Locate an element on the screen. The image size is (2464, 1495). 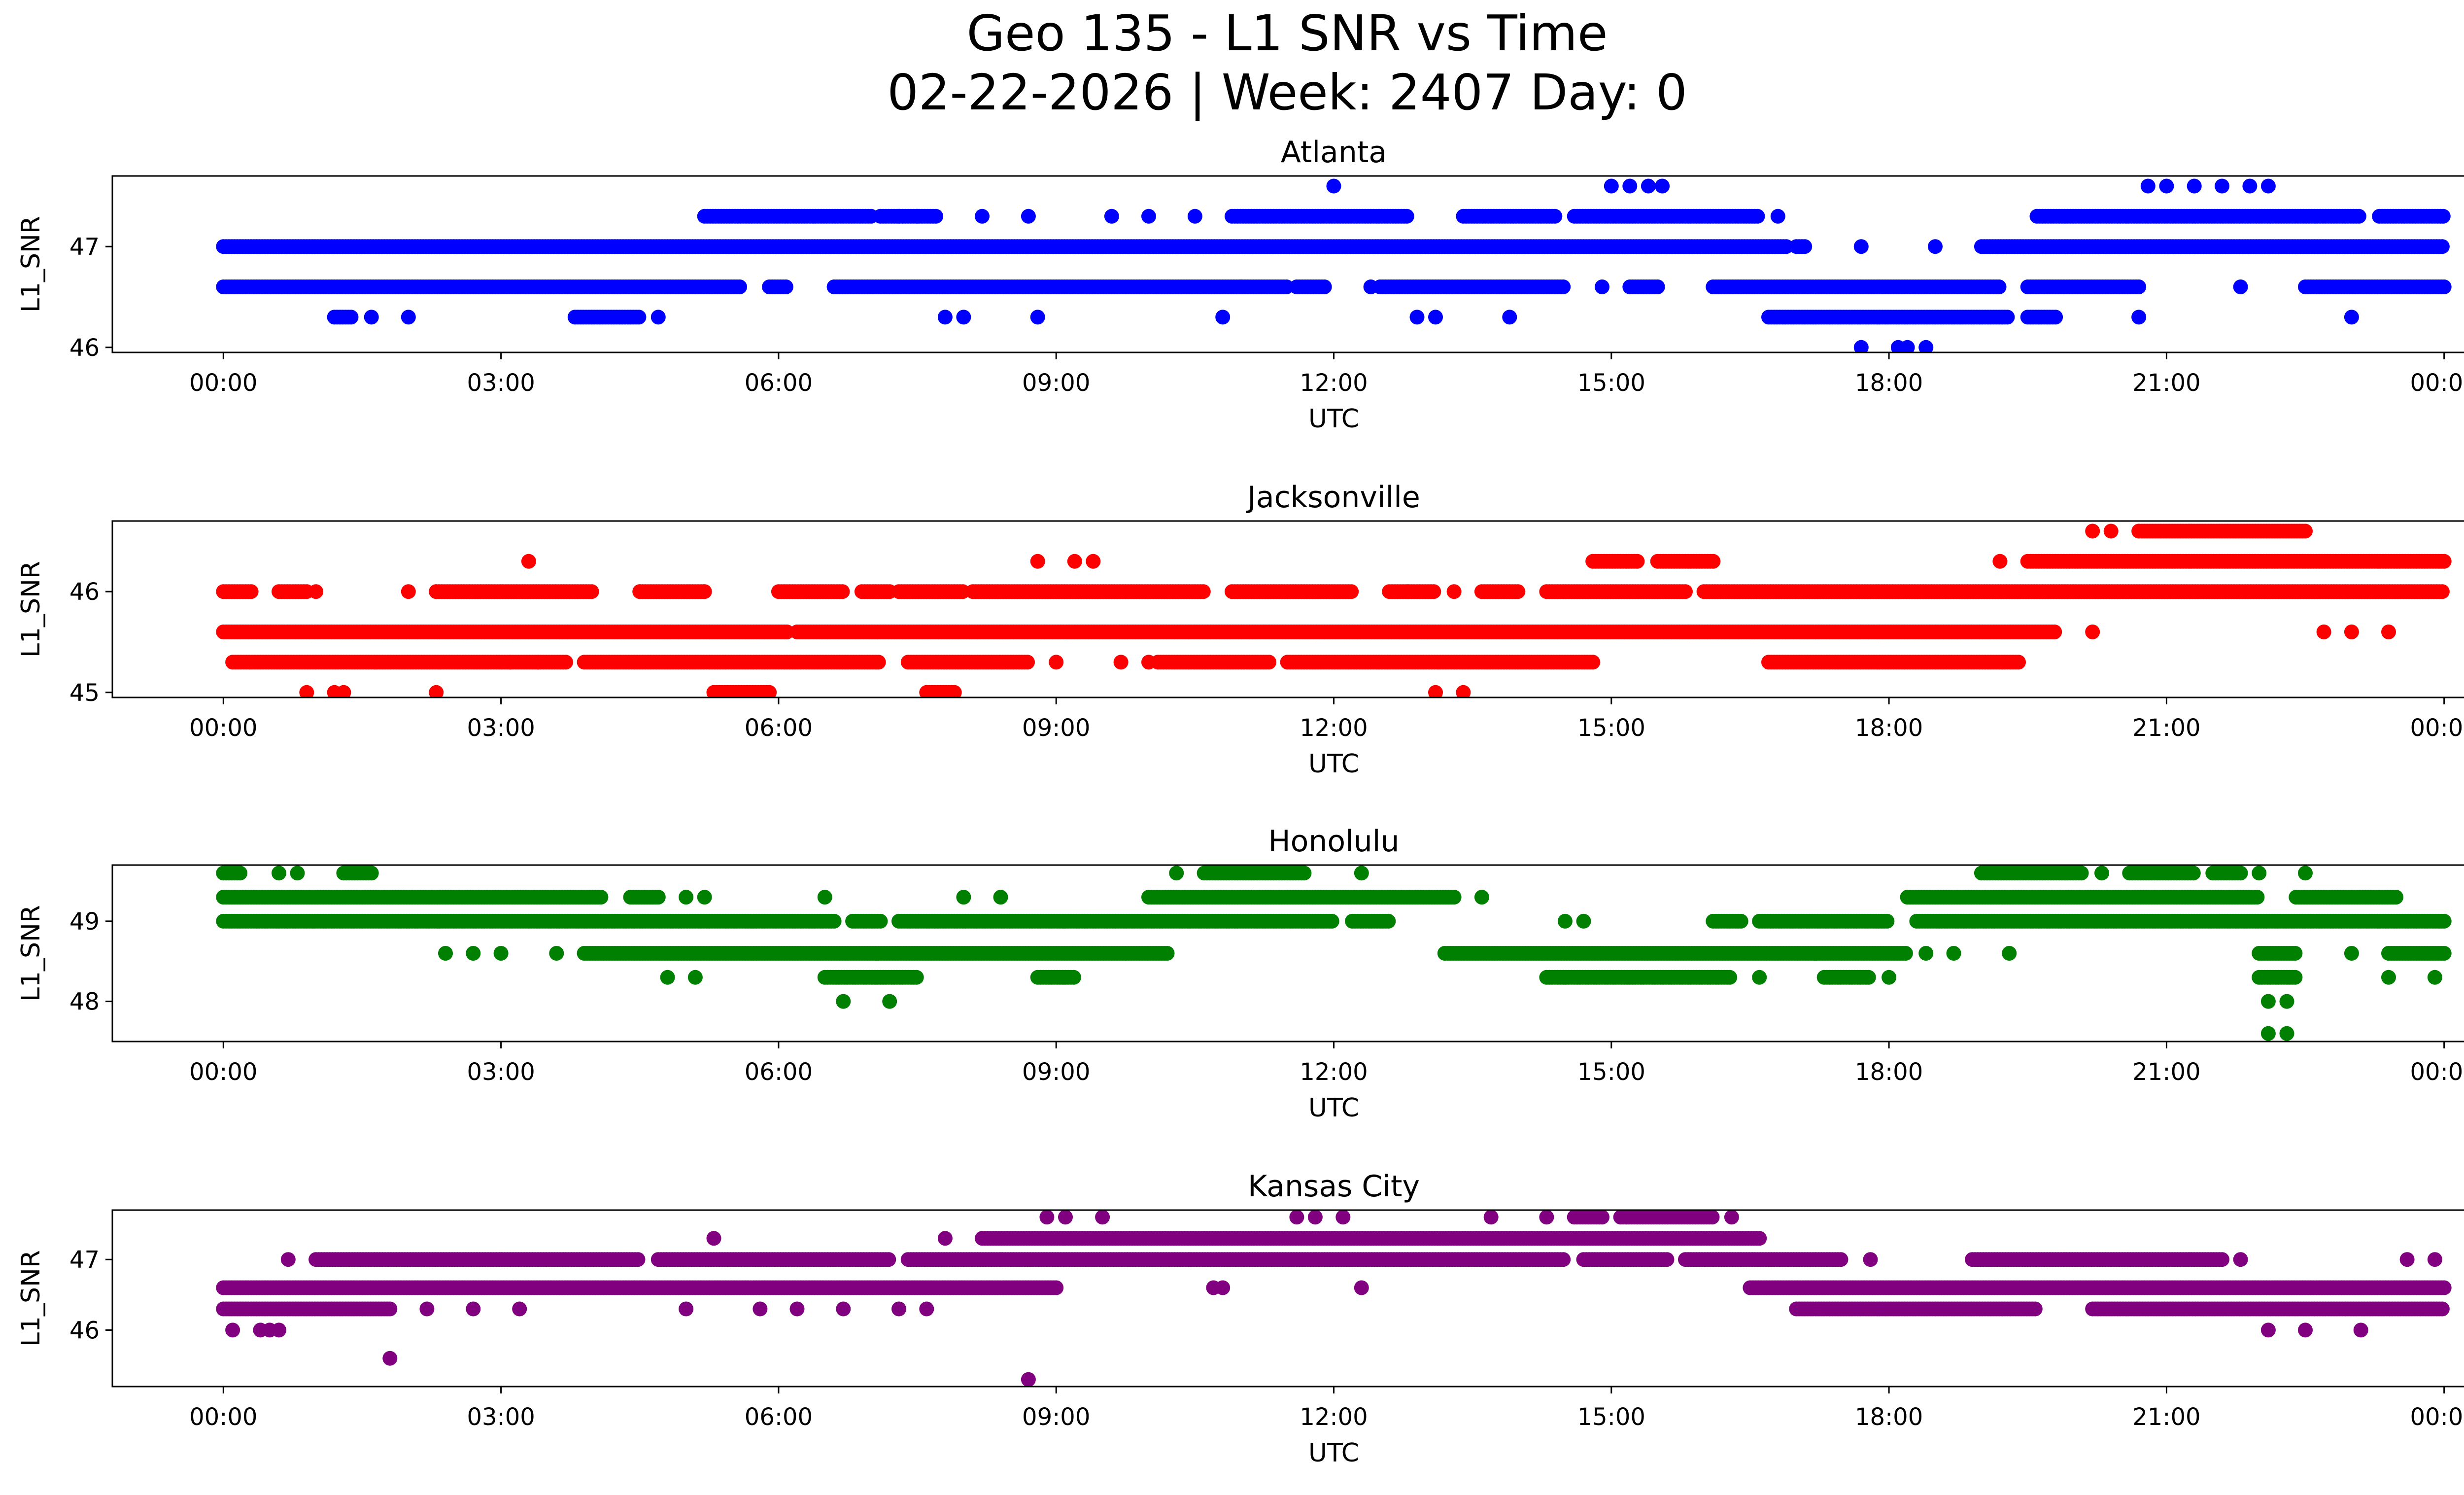
panel-jacksonville-x-tick-label: 18:00 is located at coordinates (1889, 728).